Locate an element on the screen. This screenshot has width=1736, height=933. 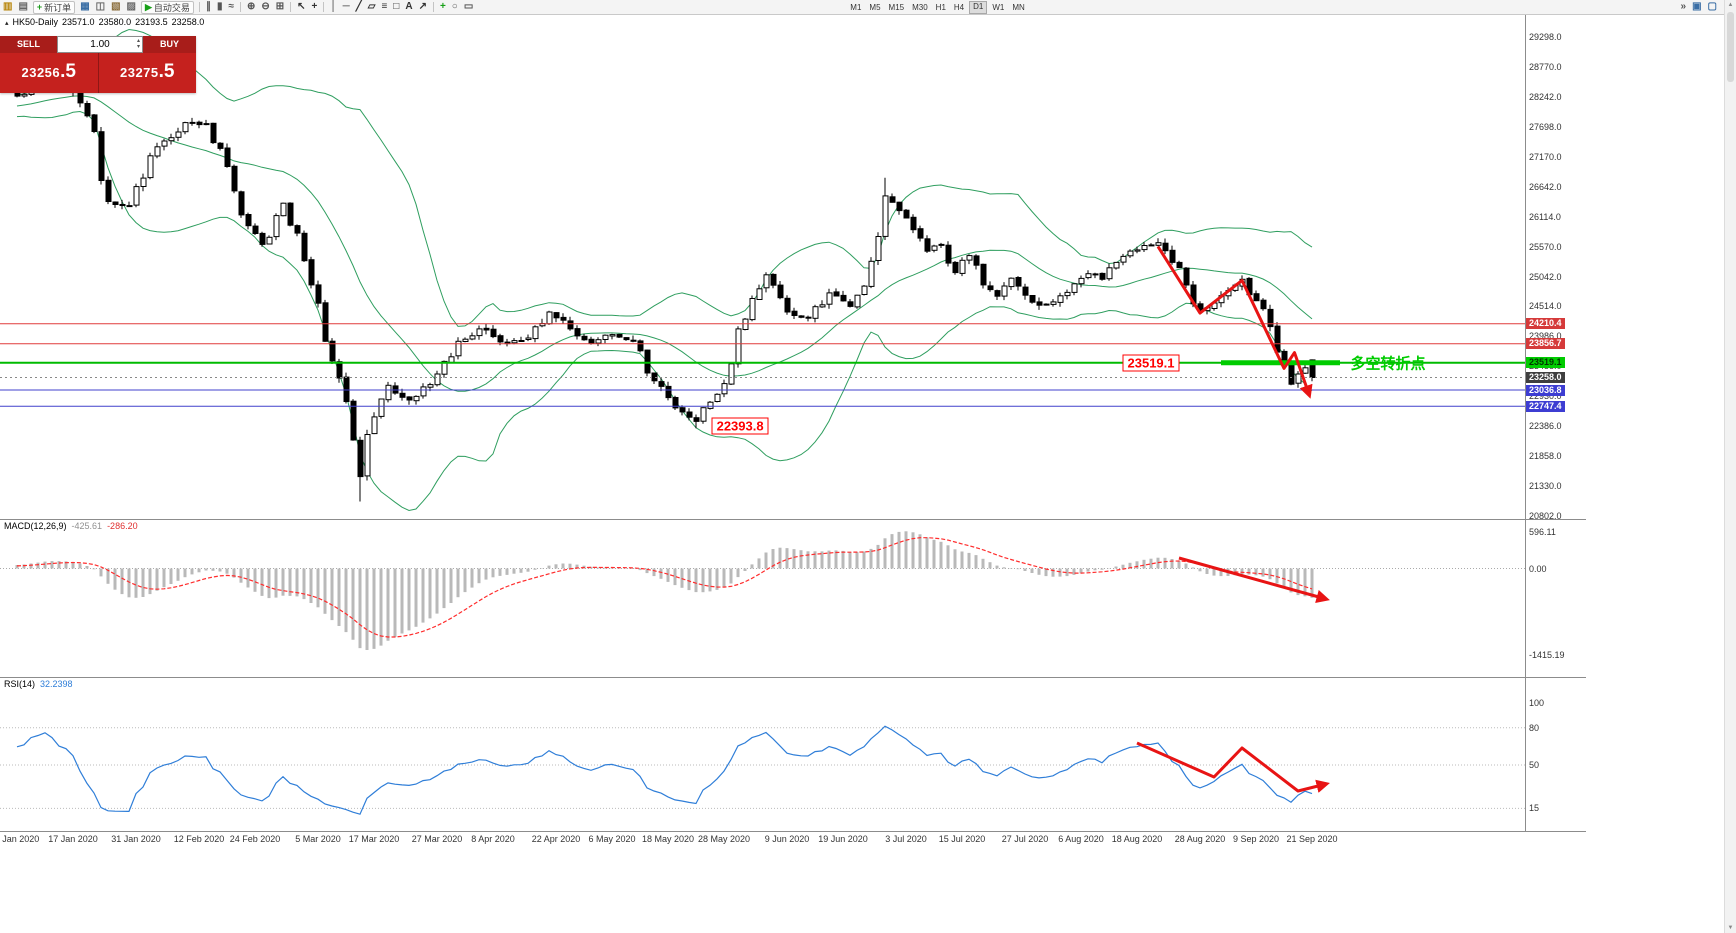
arrow-objects-icon: ↗ is located at coordinates (423, 7).